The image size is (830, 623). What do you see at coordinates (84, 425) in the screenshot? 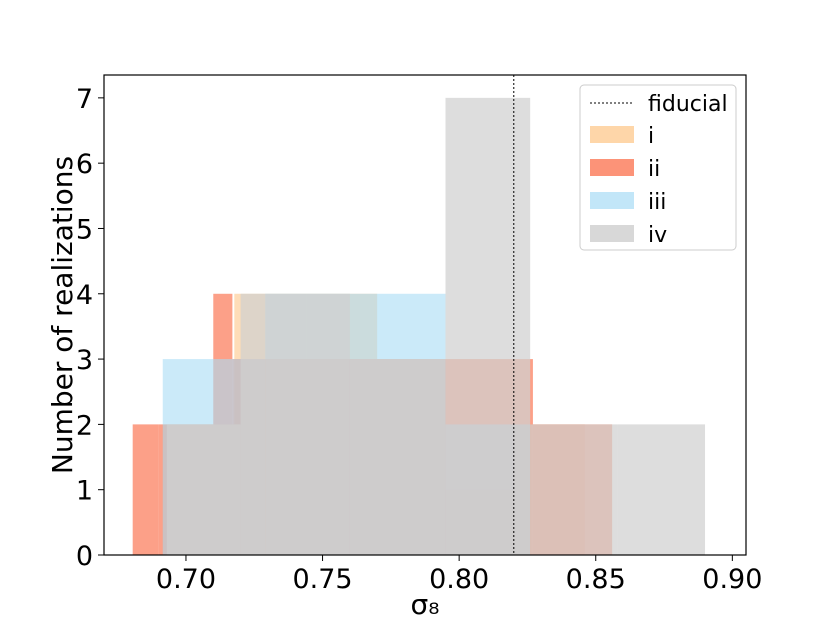
I see `y-tick-label-2: 2` at bounding box center [84, 425].